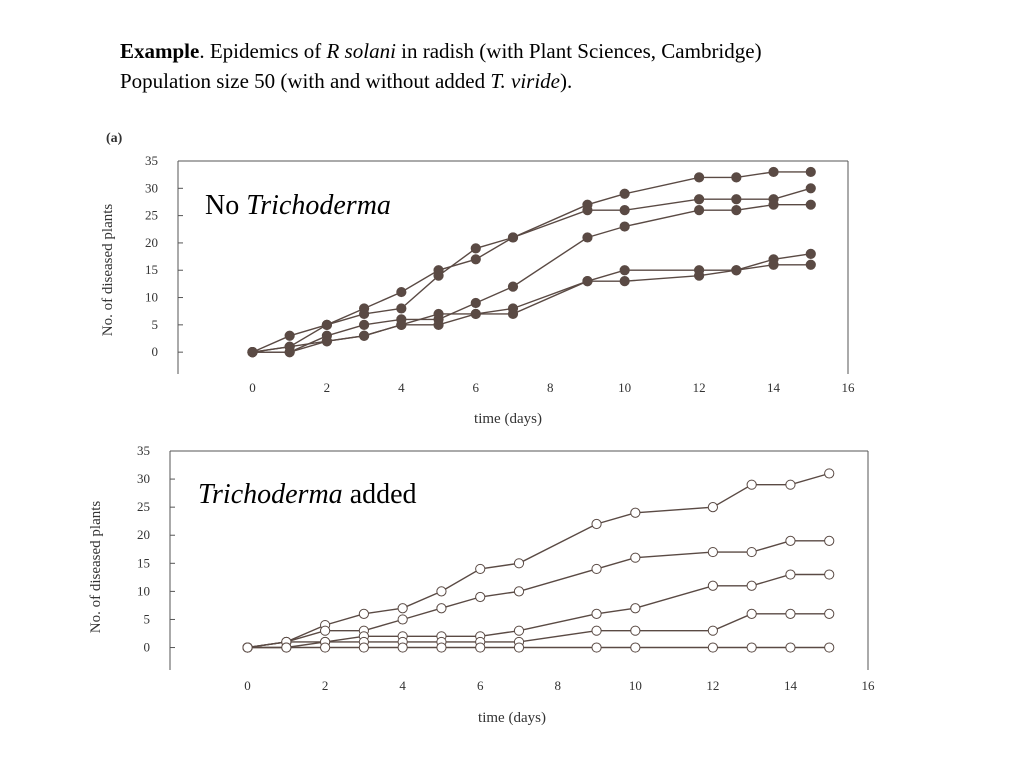 This screenshot has width=1024, height=768. What do you see at coordinates (160, 51) in the screenshot?
I see `heading-example-label: Example` at bounding box center [160, 51].